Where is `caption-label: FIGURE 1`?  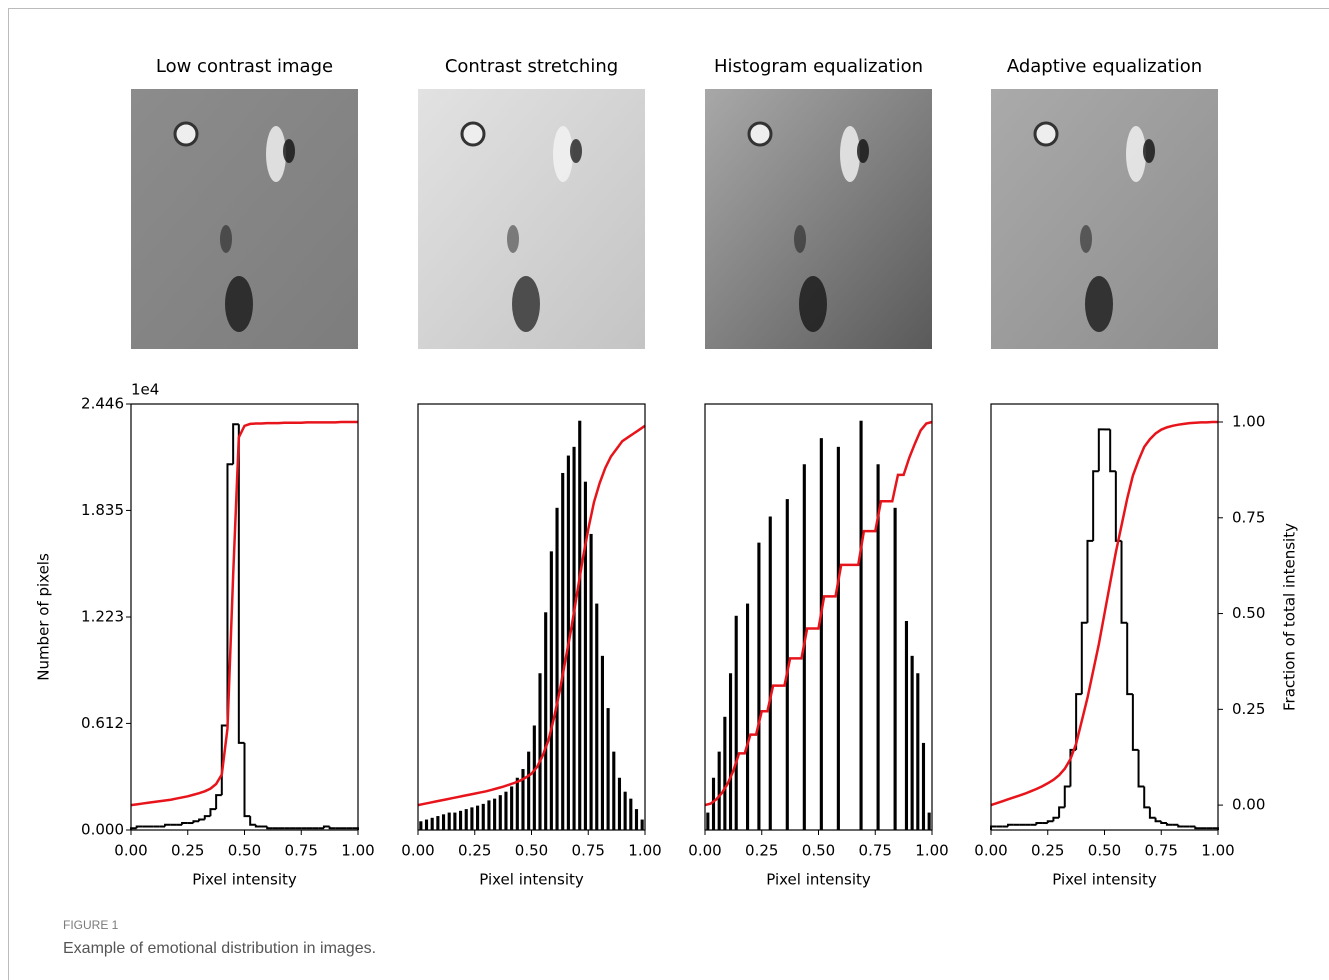
caption-label: FIGURE 1 is located at coordinates (91, 925).